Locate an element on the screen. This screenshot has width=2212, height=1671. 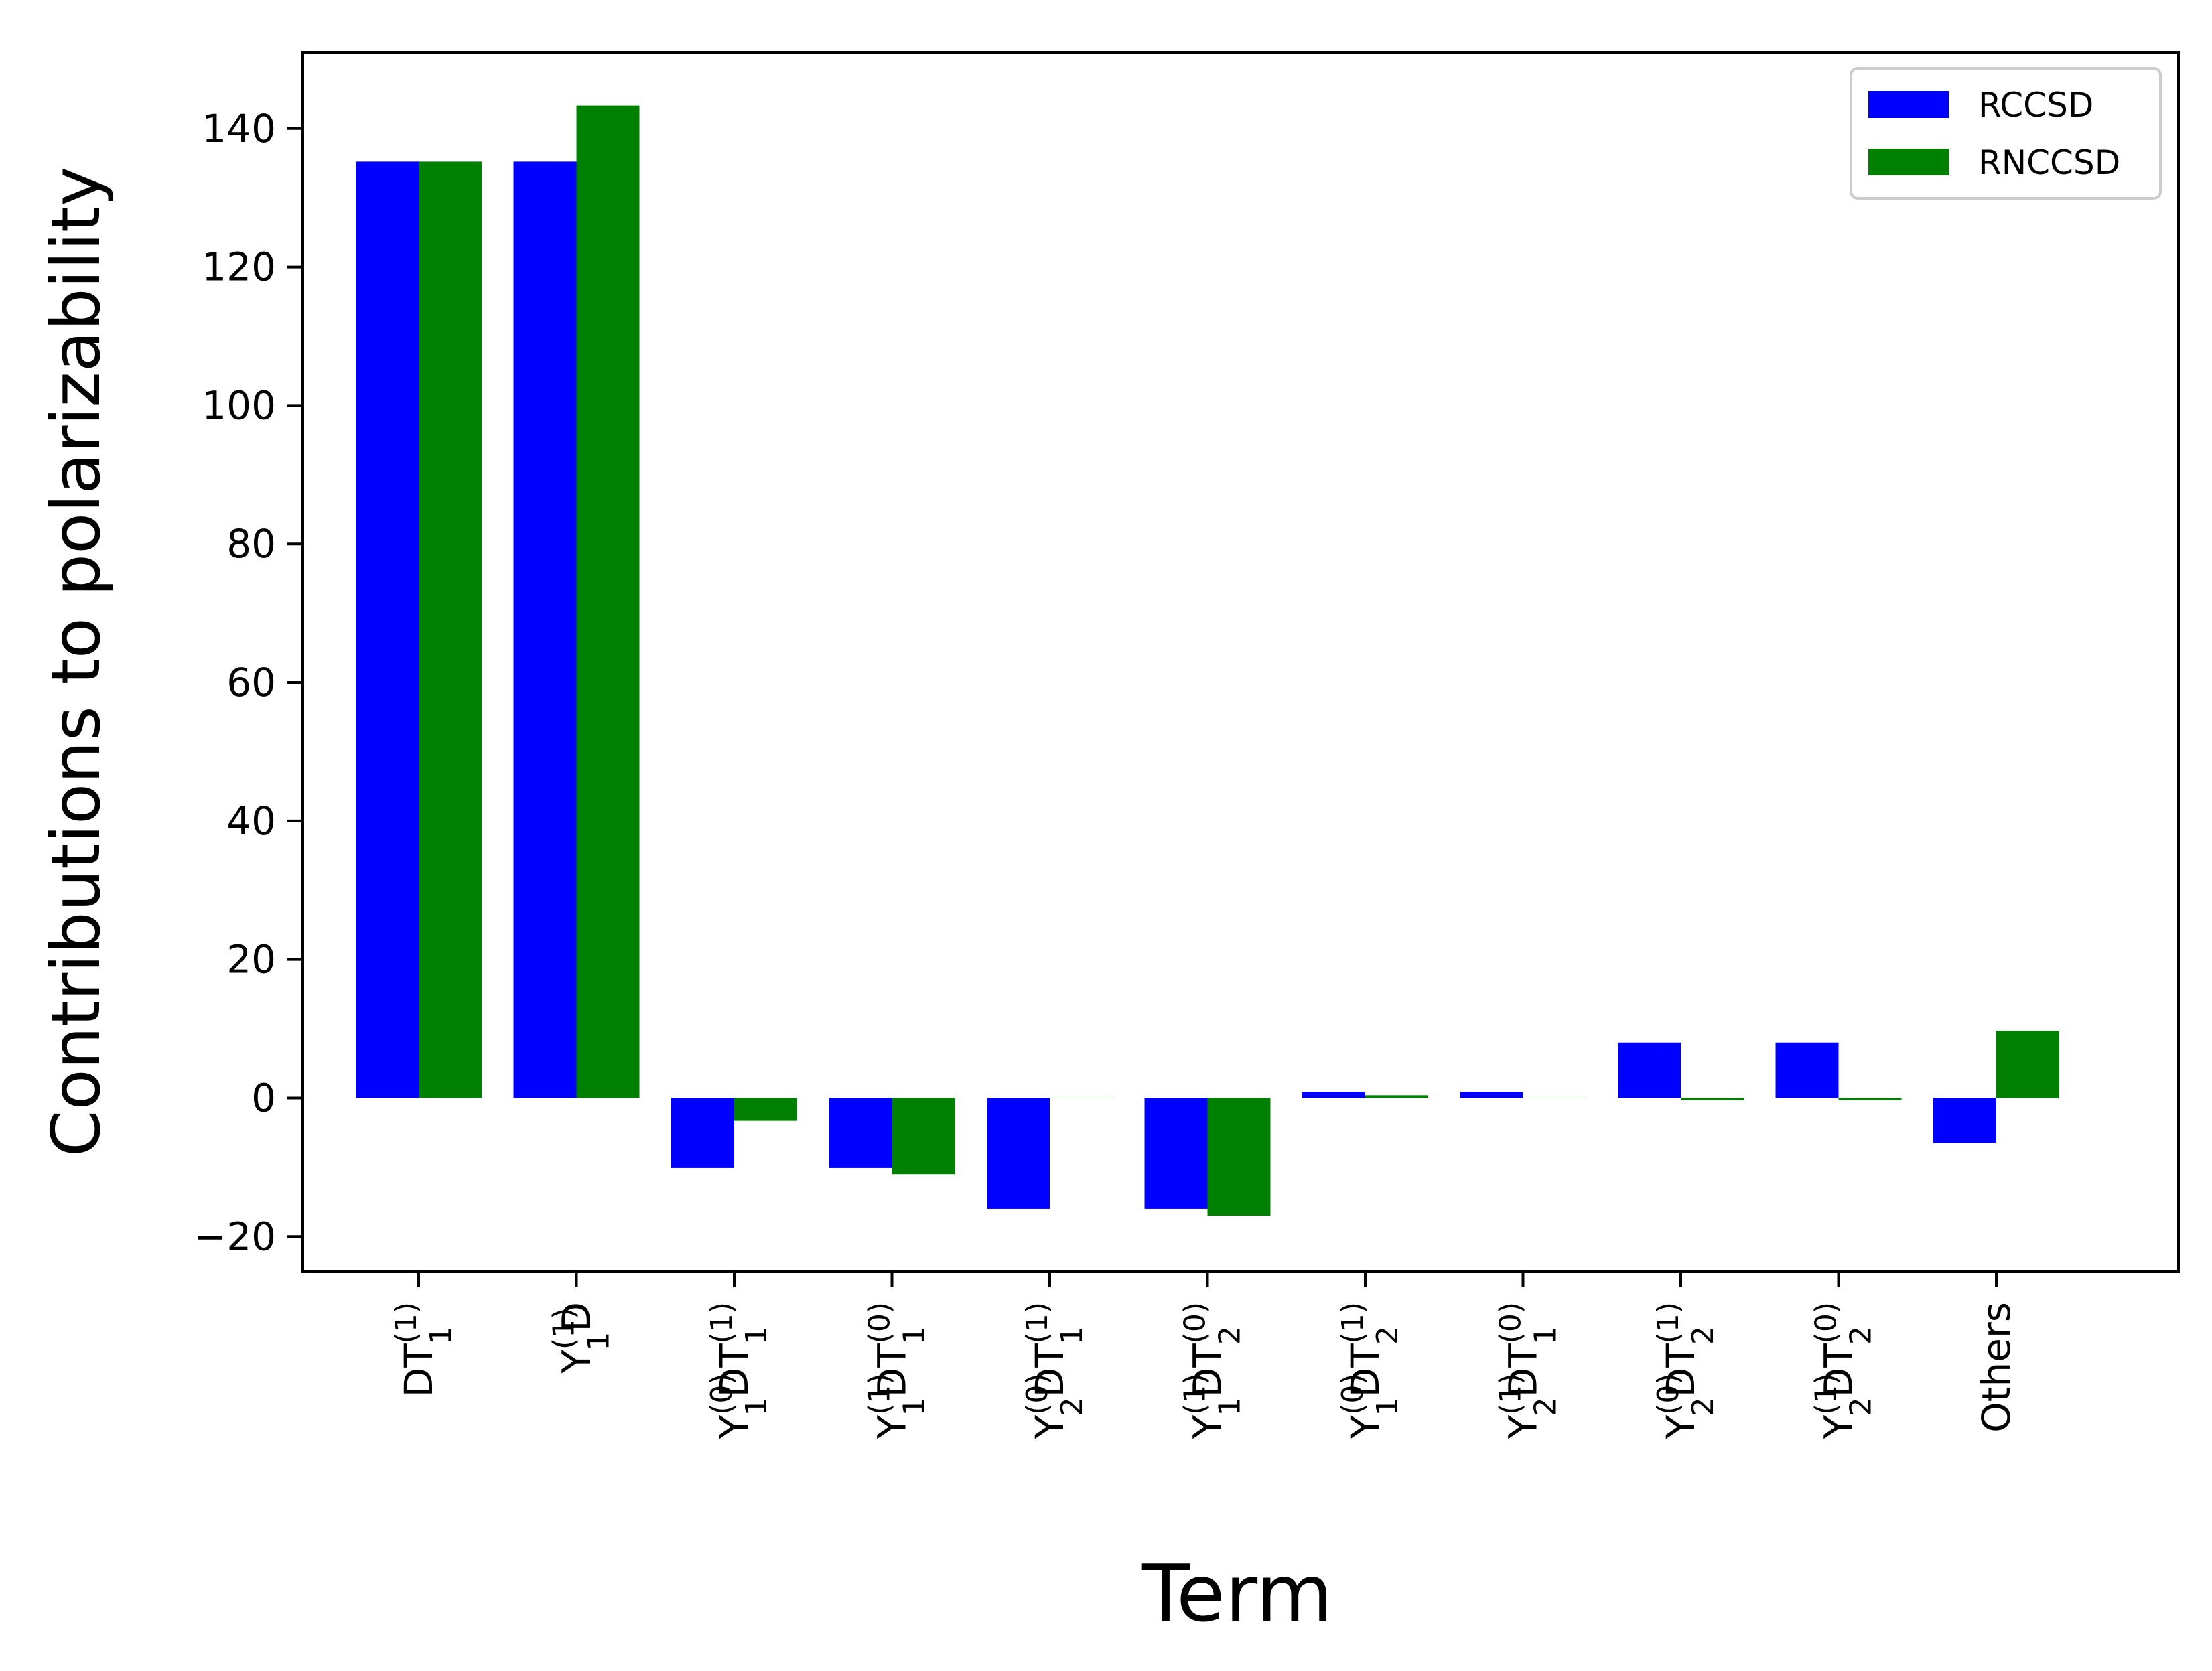
x-tick-label-6: Y(0)1​DT(1)2​ is located at coordinates (1371, 1371).